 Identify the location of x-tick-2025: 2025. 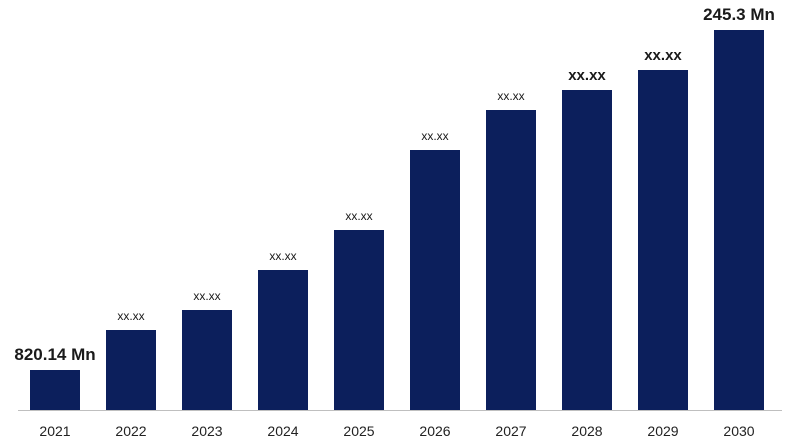
(358, 431).